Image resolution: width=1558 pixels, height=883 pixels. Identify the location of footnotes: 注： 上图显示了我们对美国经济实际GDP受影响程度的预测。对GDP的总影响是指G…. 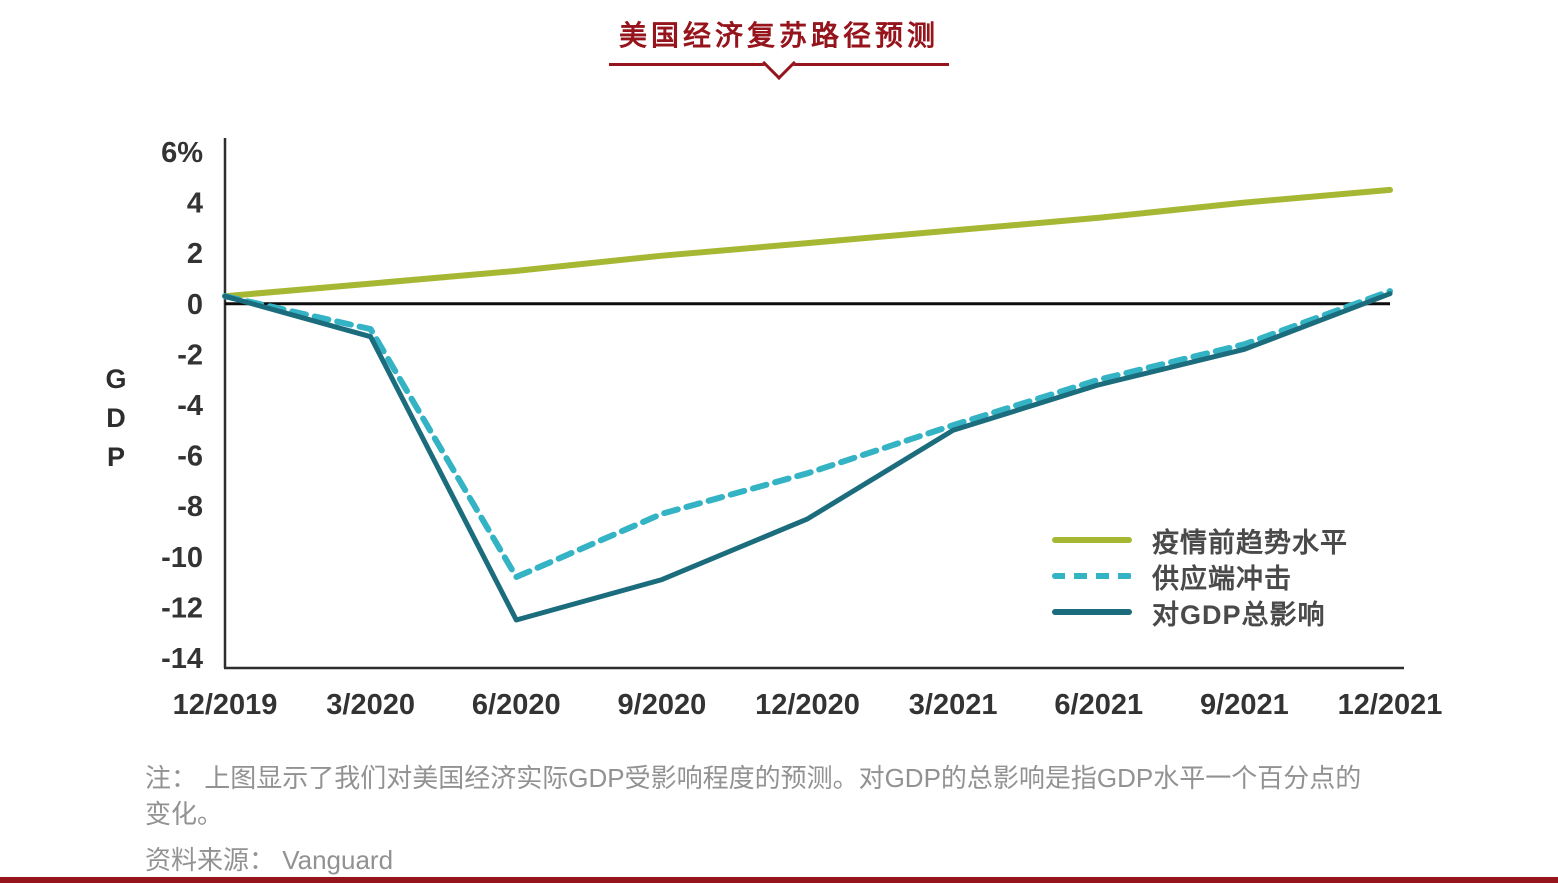
(810, 819).